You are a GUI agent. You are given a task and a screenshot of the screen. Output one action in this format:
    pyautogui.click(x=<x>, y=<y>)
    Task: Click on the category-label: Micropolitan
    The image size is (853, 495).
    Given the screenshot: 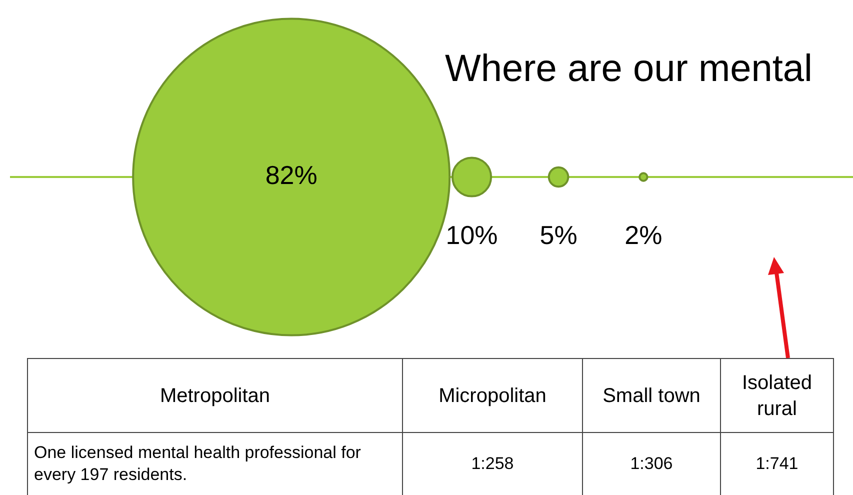 What is the action you would take?
    pyautogui.click(x=492, y=395)
    